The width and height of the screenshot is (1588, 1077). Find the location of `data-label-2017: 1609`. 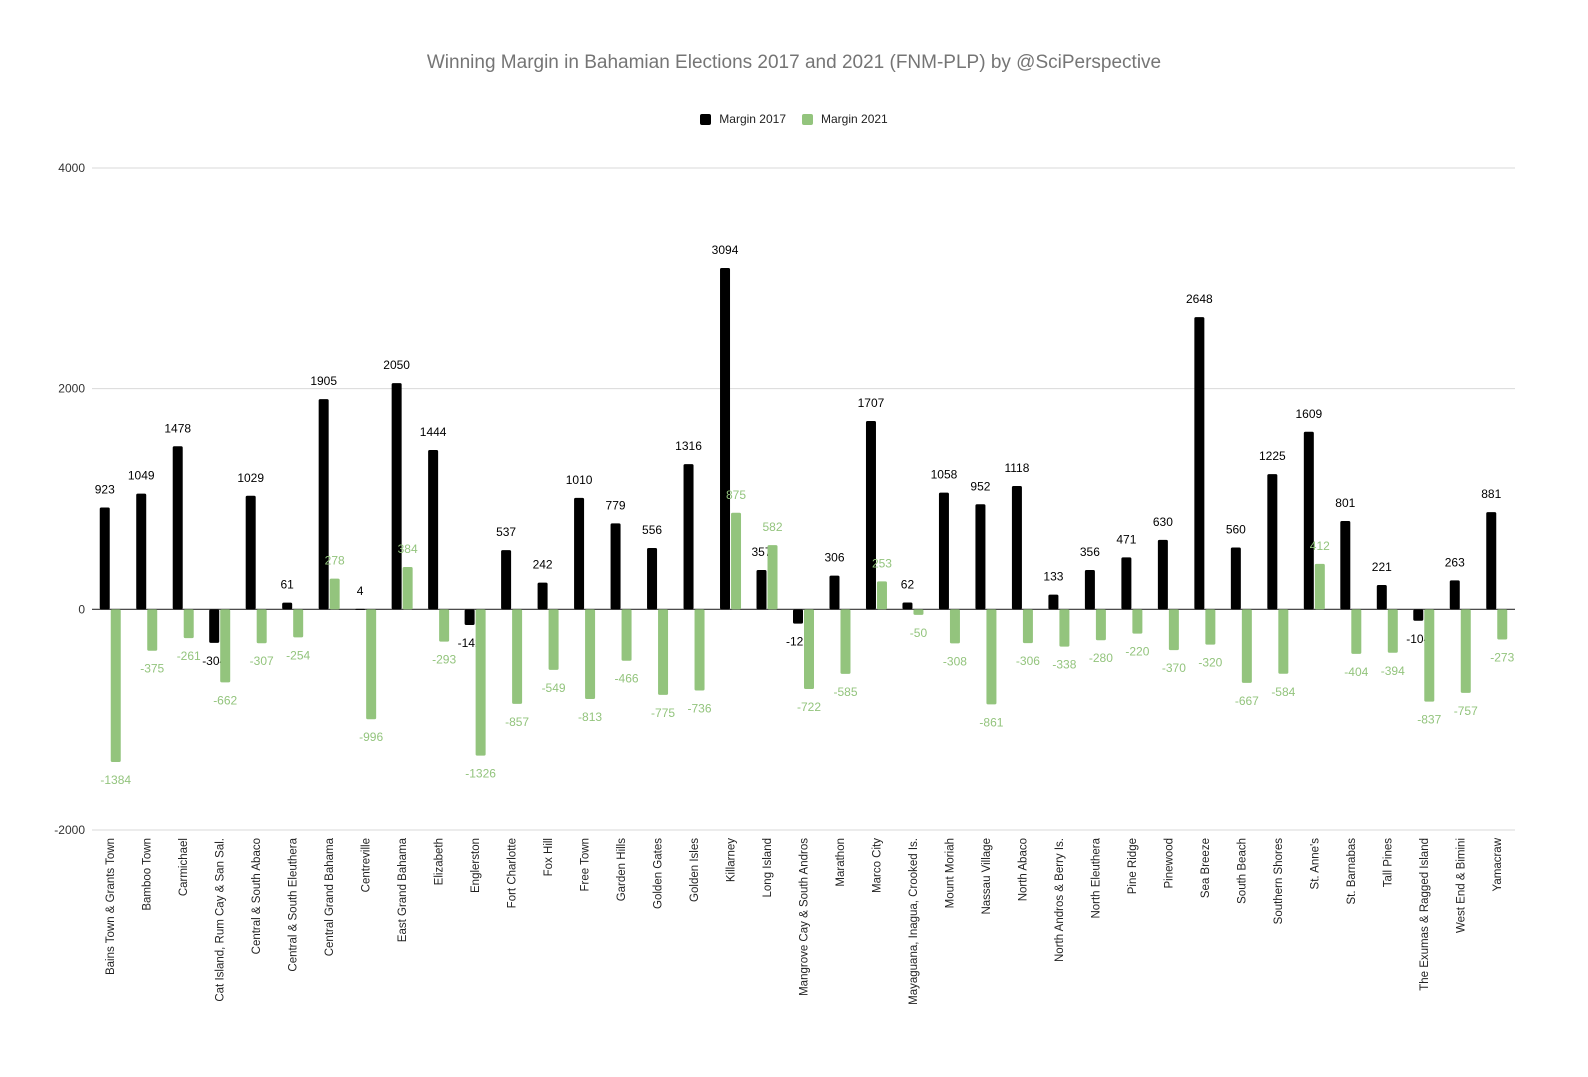

data-label-2017: 1609 is located at coordinates (1308, 414).